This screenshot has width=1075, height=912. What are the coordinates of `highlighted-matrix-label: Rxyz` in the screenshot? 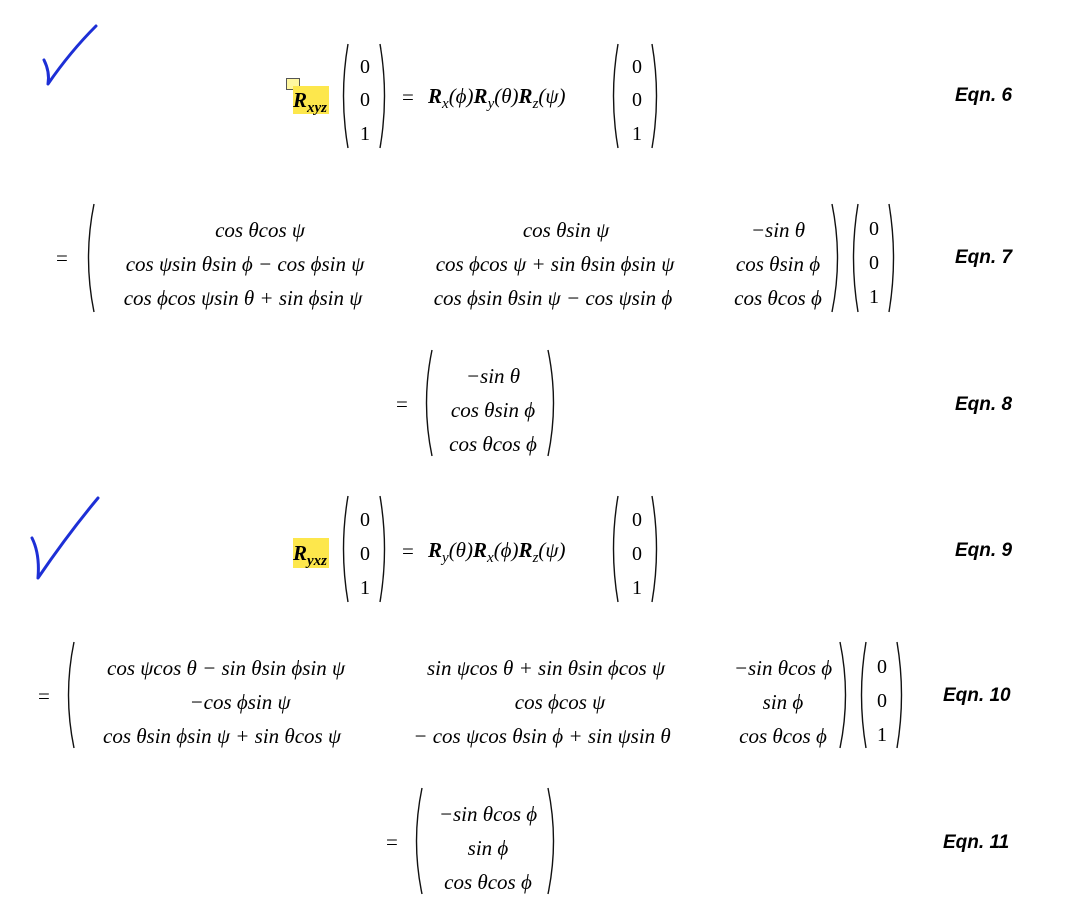 It's located at (311, 101).